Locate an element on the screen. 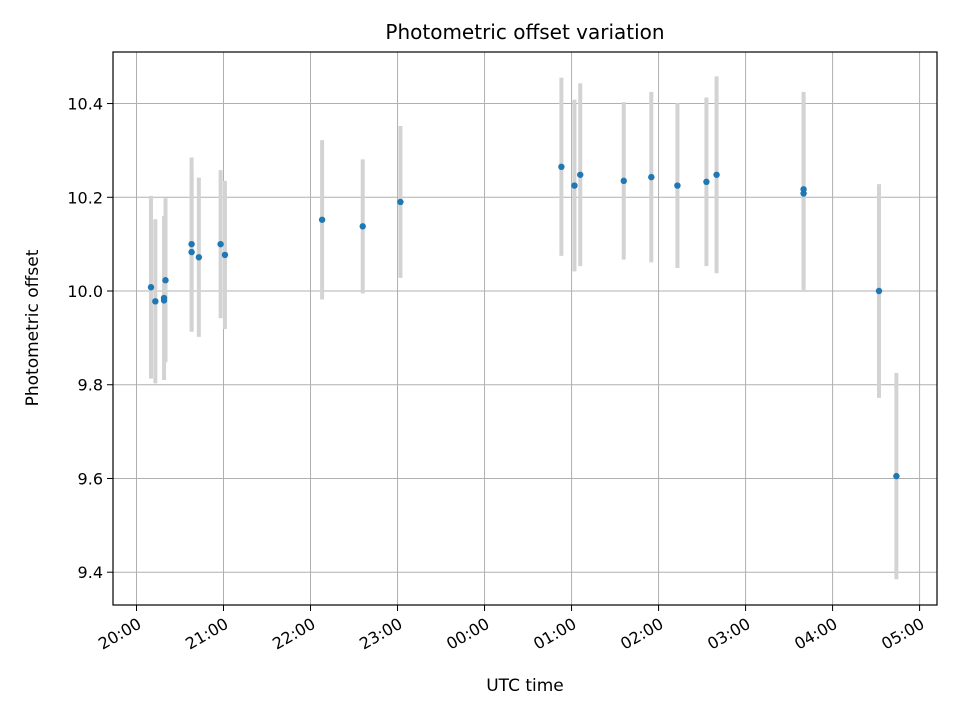  y-tick-label: 10.0 is located at coordinates (85, 291).